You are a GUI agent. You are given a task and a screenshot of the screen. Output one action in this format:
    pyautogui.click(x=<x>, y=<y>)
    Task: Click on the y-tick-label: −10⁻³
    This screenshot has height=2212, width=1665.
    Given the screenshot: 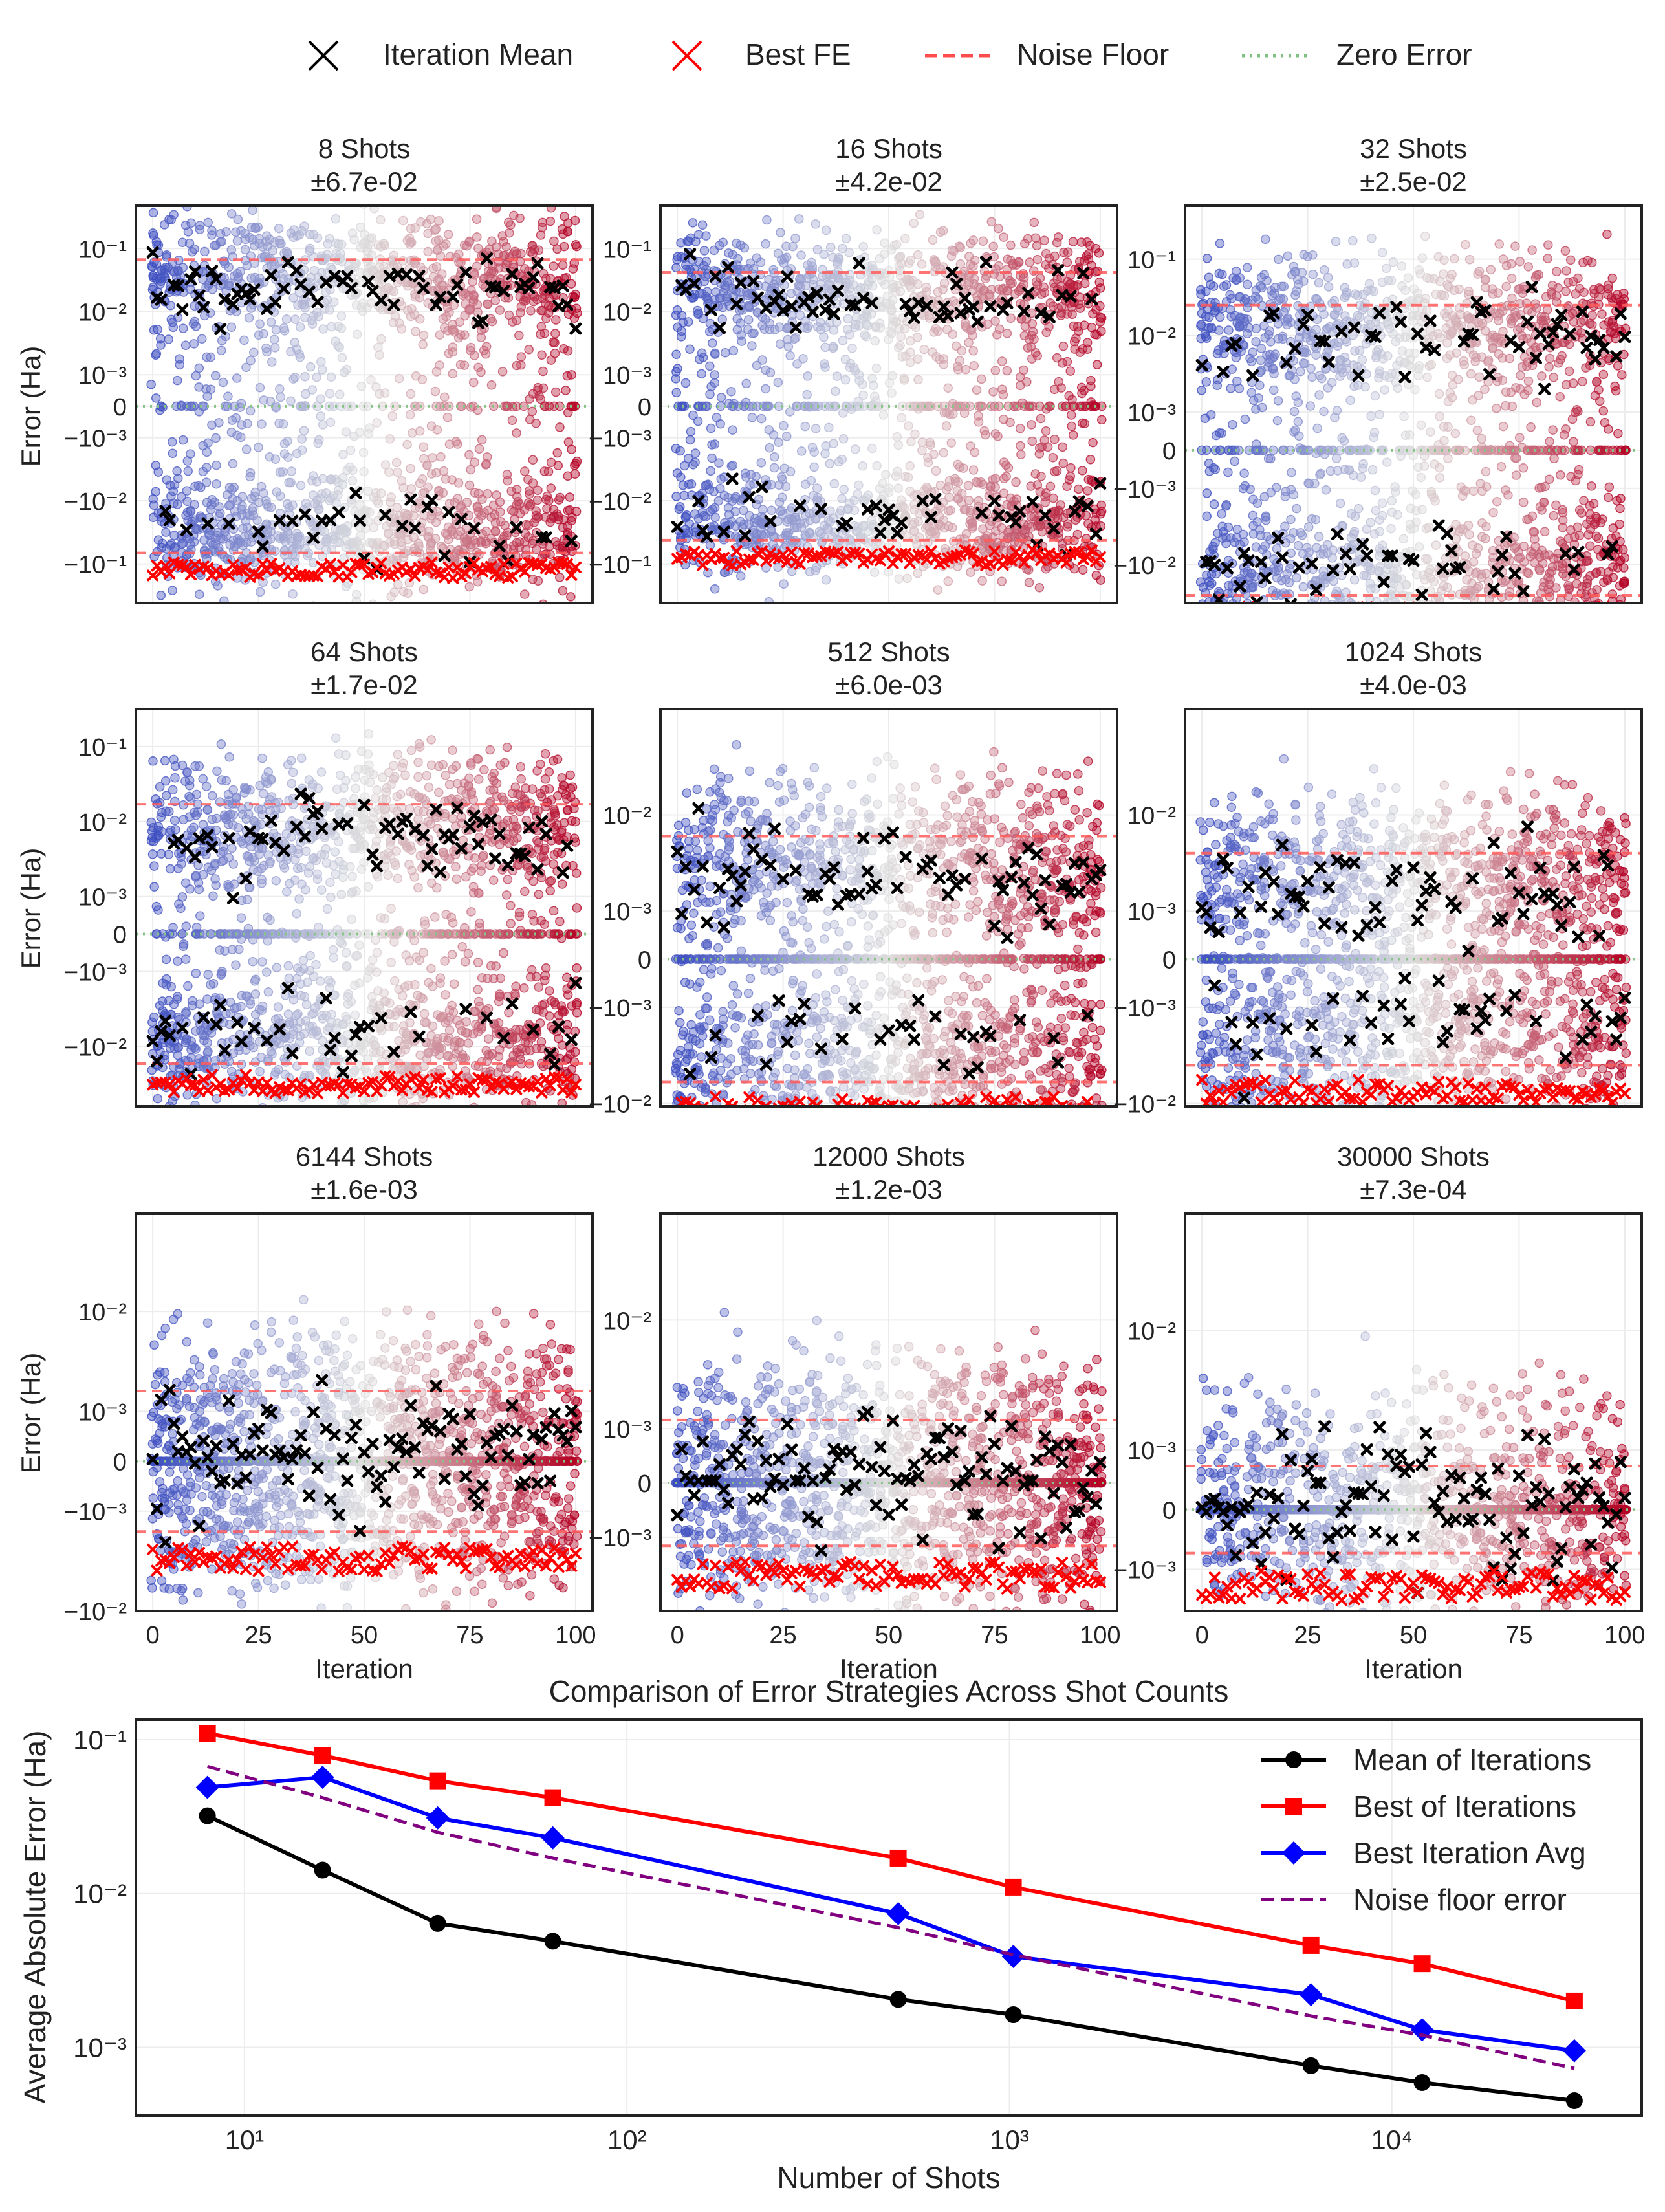 What is the action you would take?
    pyautogui.click(x=620, y=439)
    